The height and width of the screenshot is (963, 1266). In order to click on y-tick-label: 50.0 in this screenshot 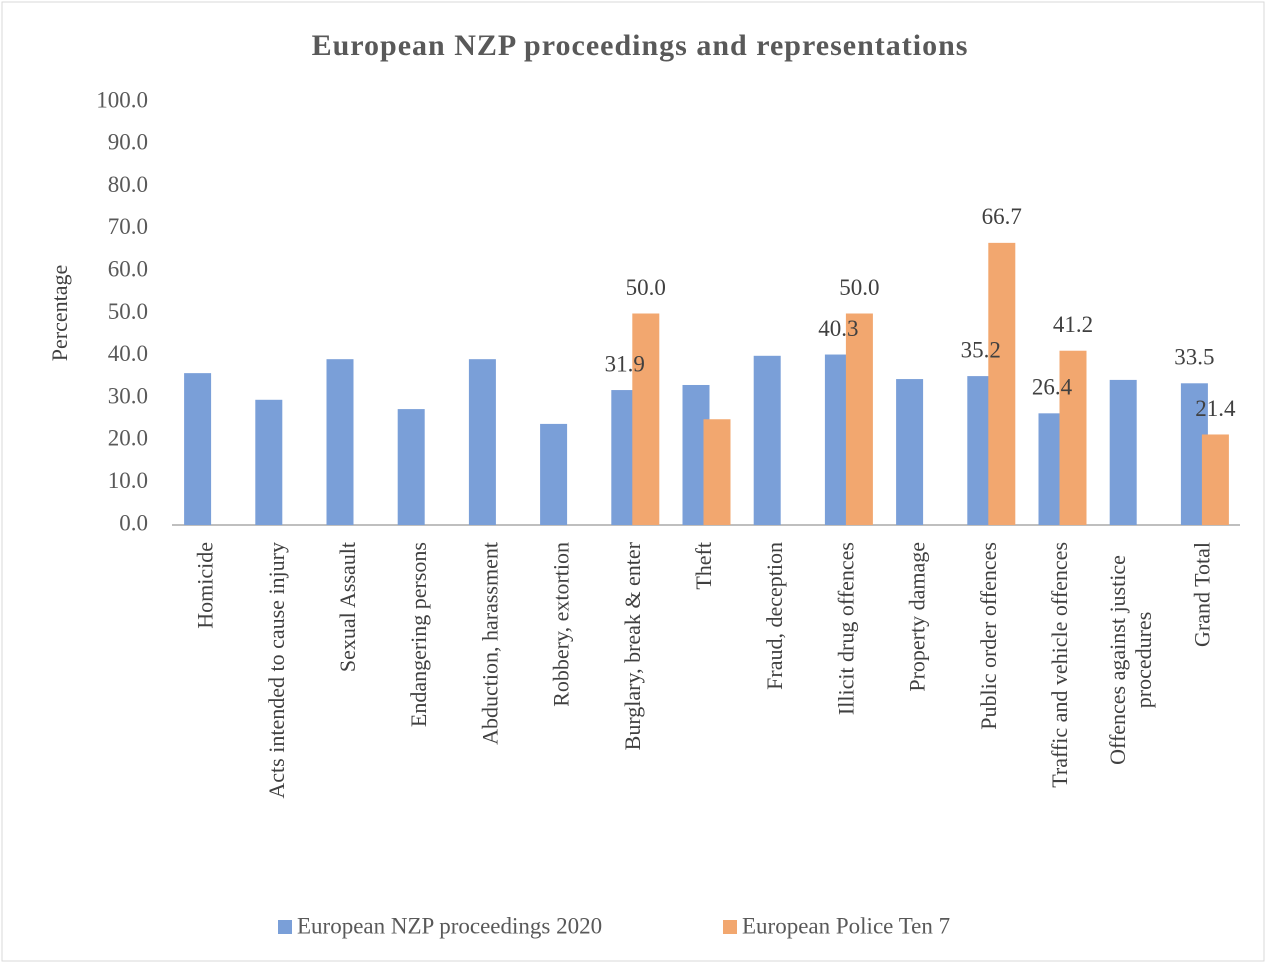, I will do `click(128, 311)`.